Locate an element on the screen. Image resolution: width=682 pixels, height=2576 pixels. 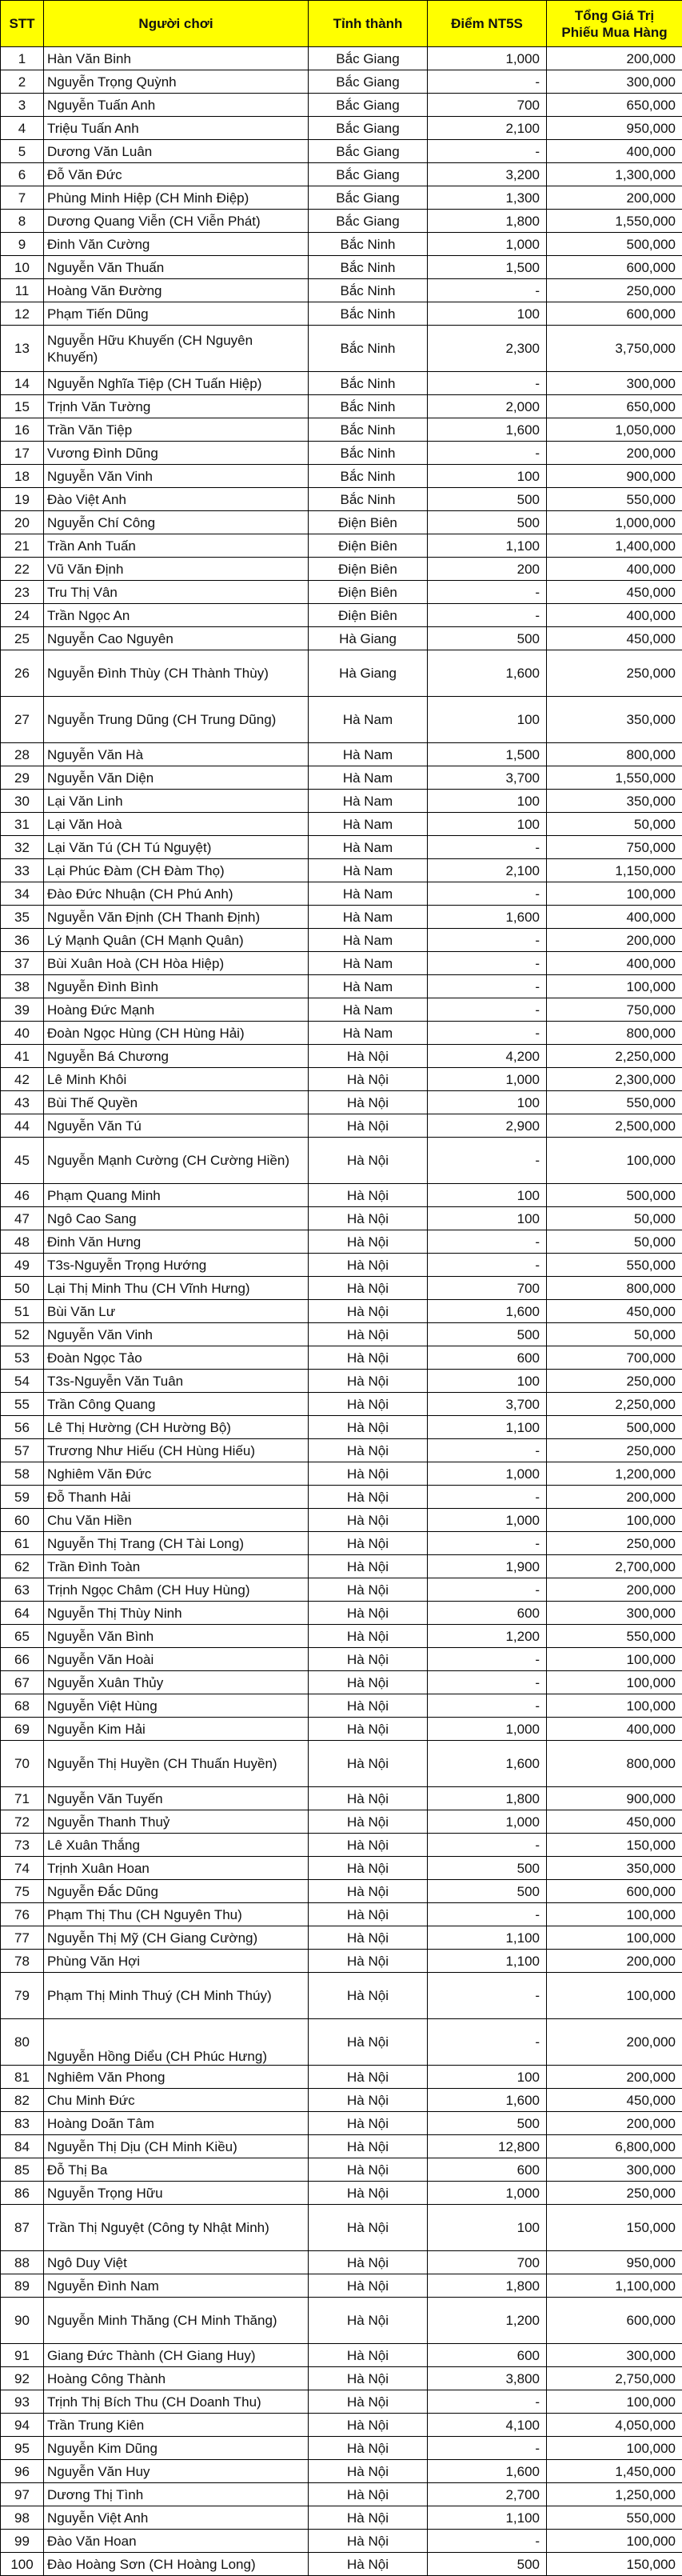
cell-player: Nguyễn Thanh Thuỷ is located at coordinates (176, 1822).